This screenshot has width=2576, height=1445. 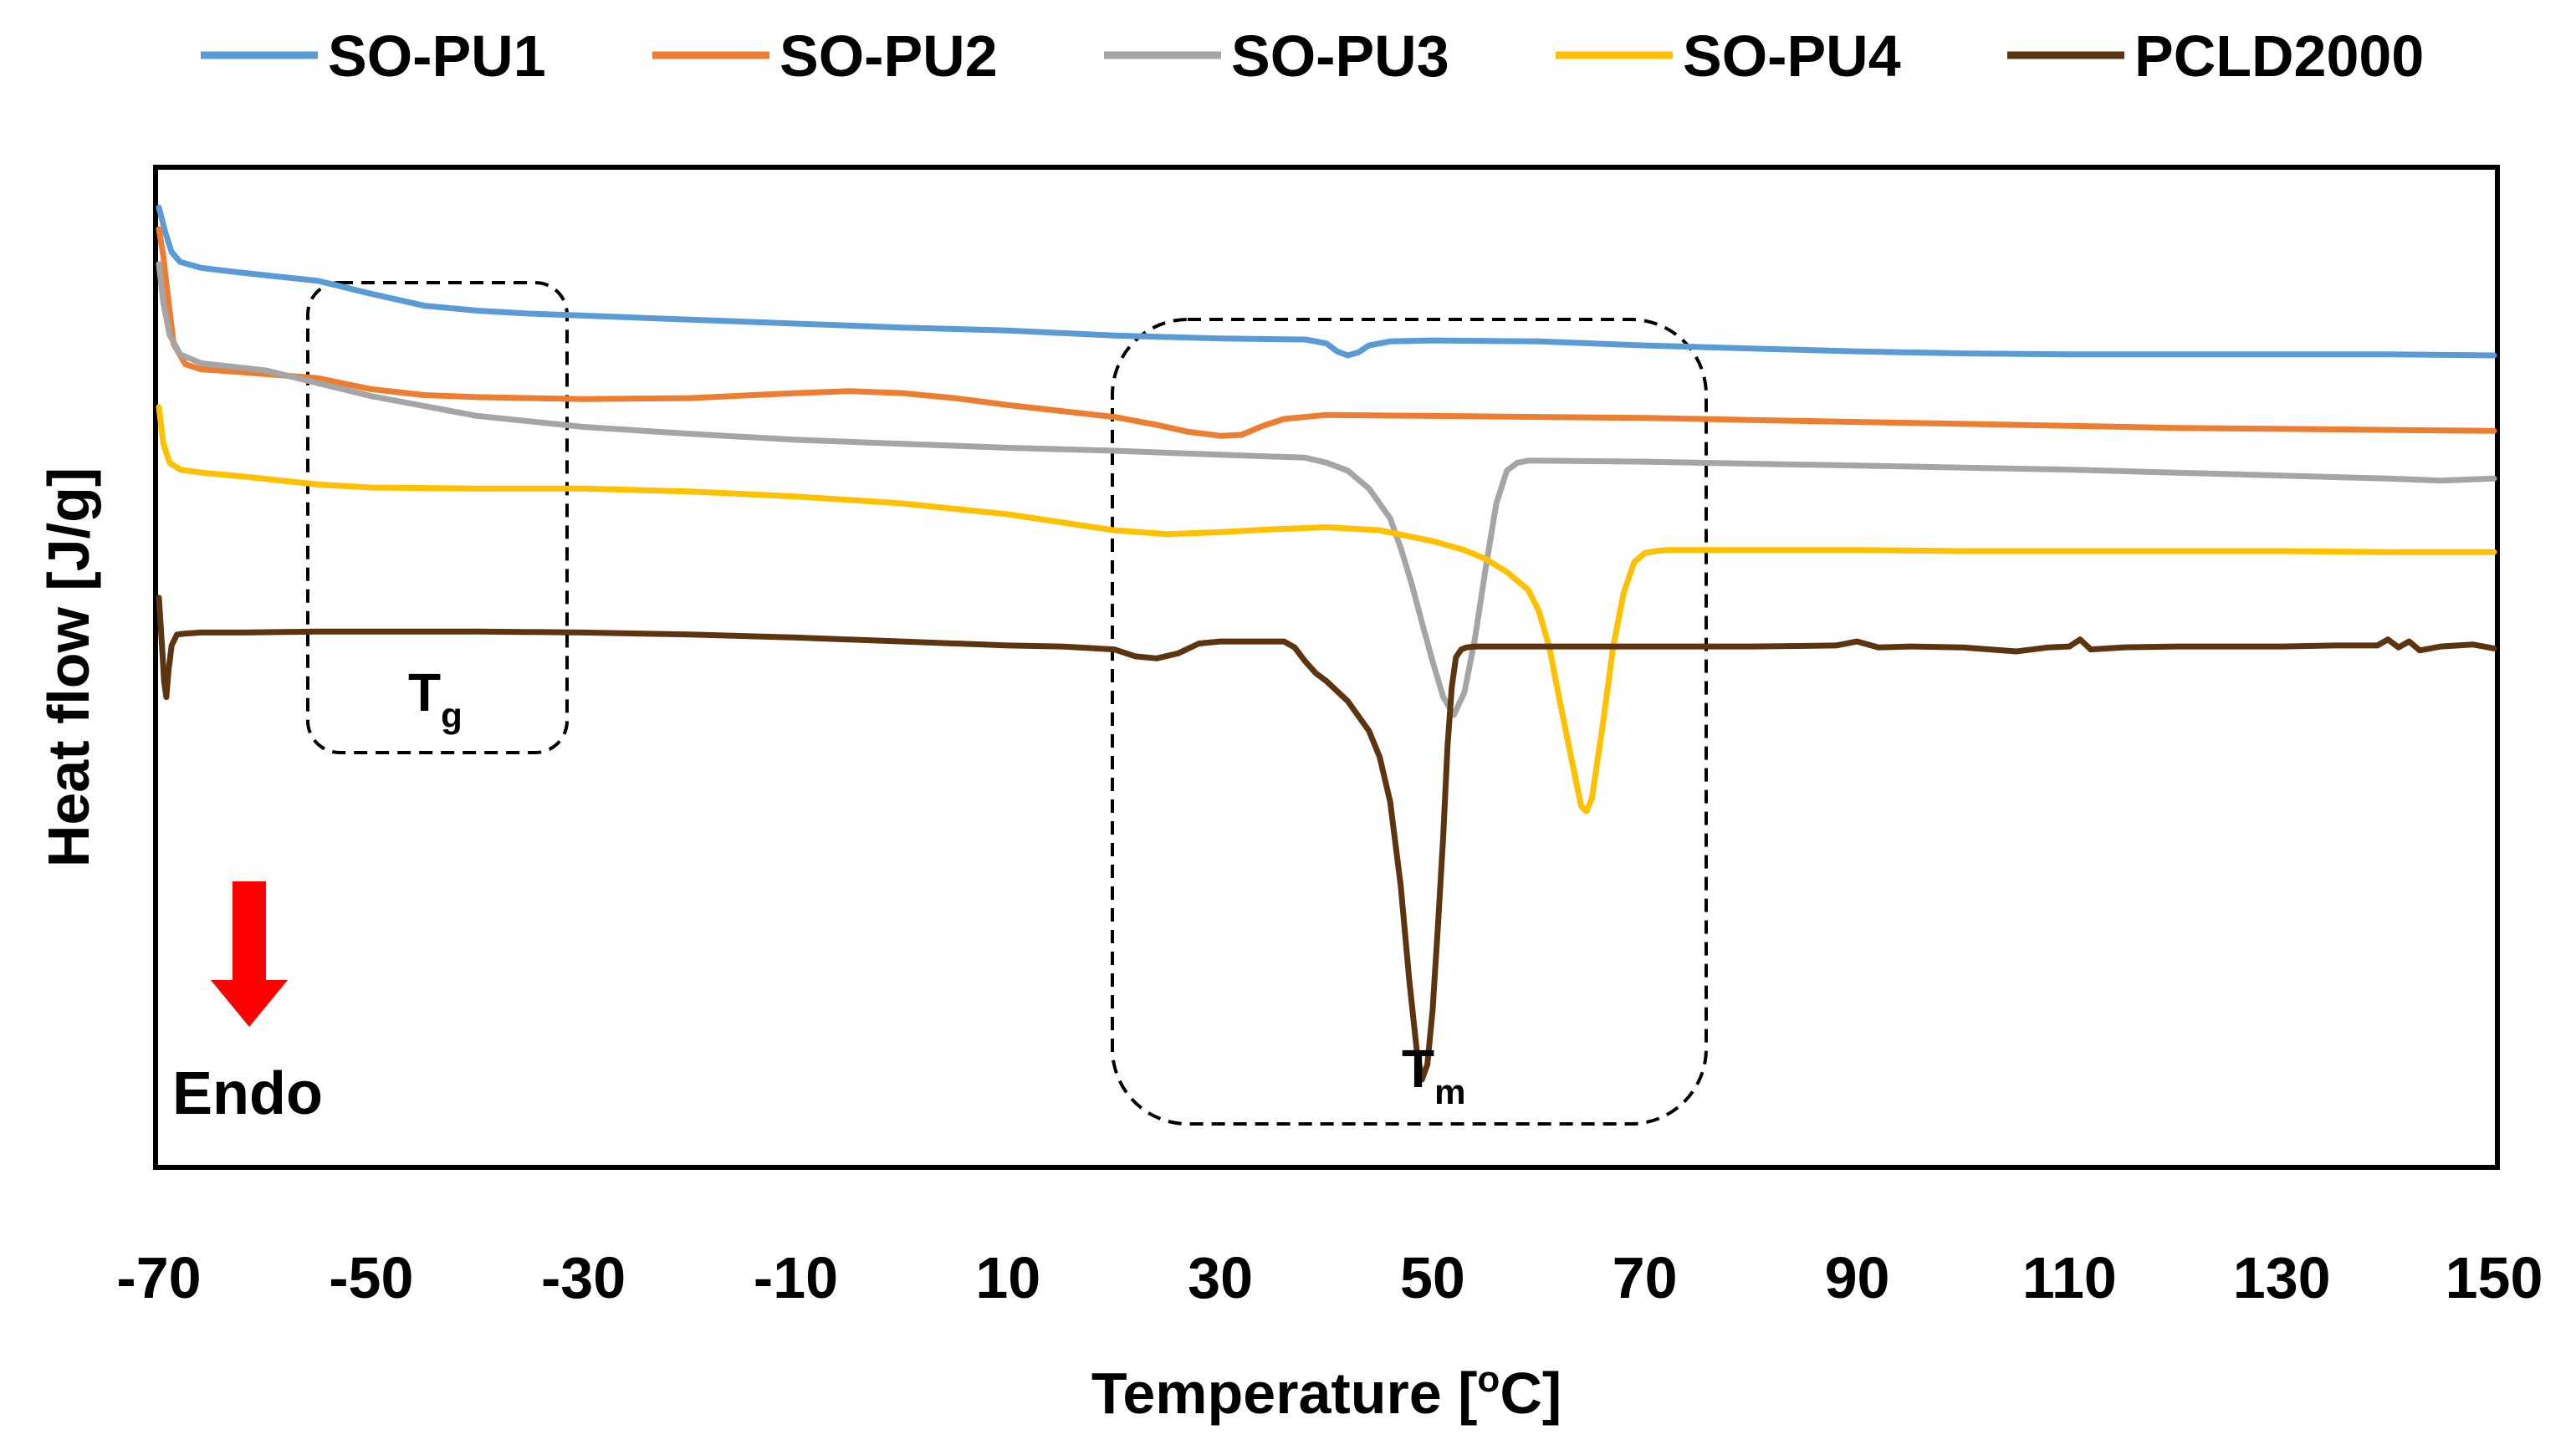 I want to click on legend-item-so-pu3: SO-PU3, so click(x=1276, y=56).